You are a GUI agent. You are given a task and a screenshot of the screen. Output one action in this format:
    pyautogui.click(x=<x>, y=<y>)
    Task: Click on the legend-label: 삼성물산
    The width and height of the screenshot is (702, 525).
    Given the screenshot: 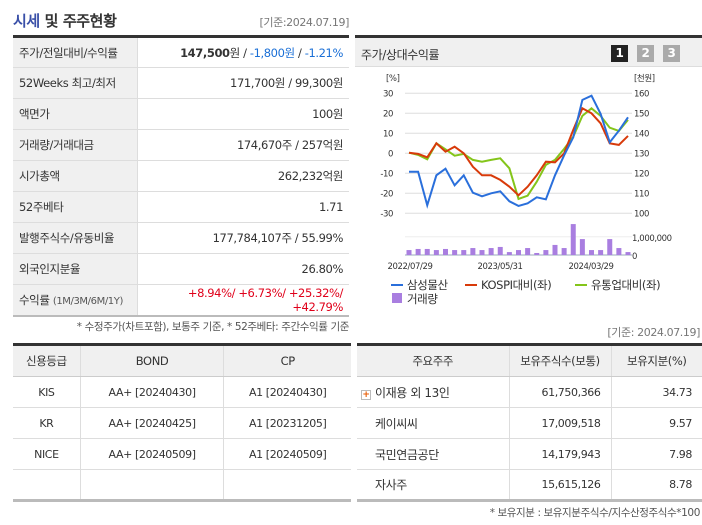 What is the action you would take?
    pyautogui.click(x=428, y=285)
    